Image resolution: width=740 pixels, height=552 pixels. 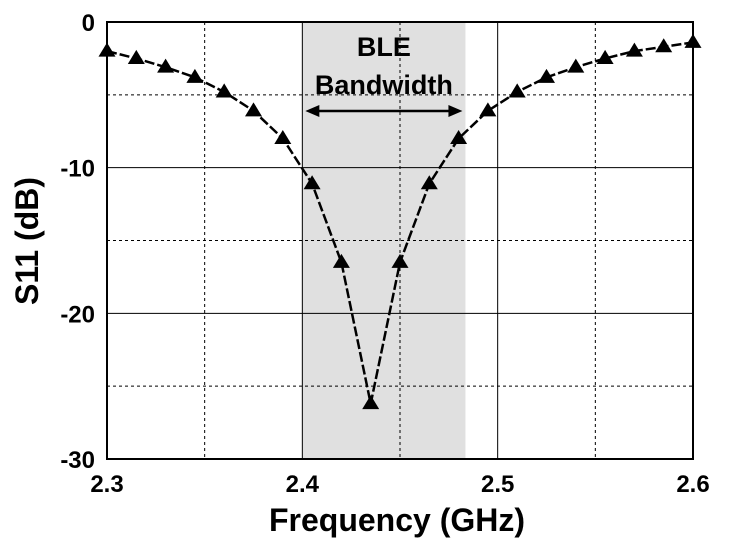 I want to click on x-tick-label: 2.6, so click(x=692, y=484).